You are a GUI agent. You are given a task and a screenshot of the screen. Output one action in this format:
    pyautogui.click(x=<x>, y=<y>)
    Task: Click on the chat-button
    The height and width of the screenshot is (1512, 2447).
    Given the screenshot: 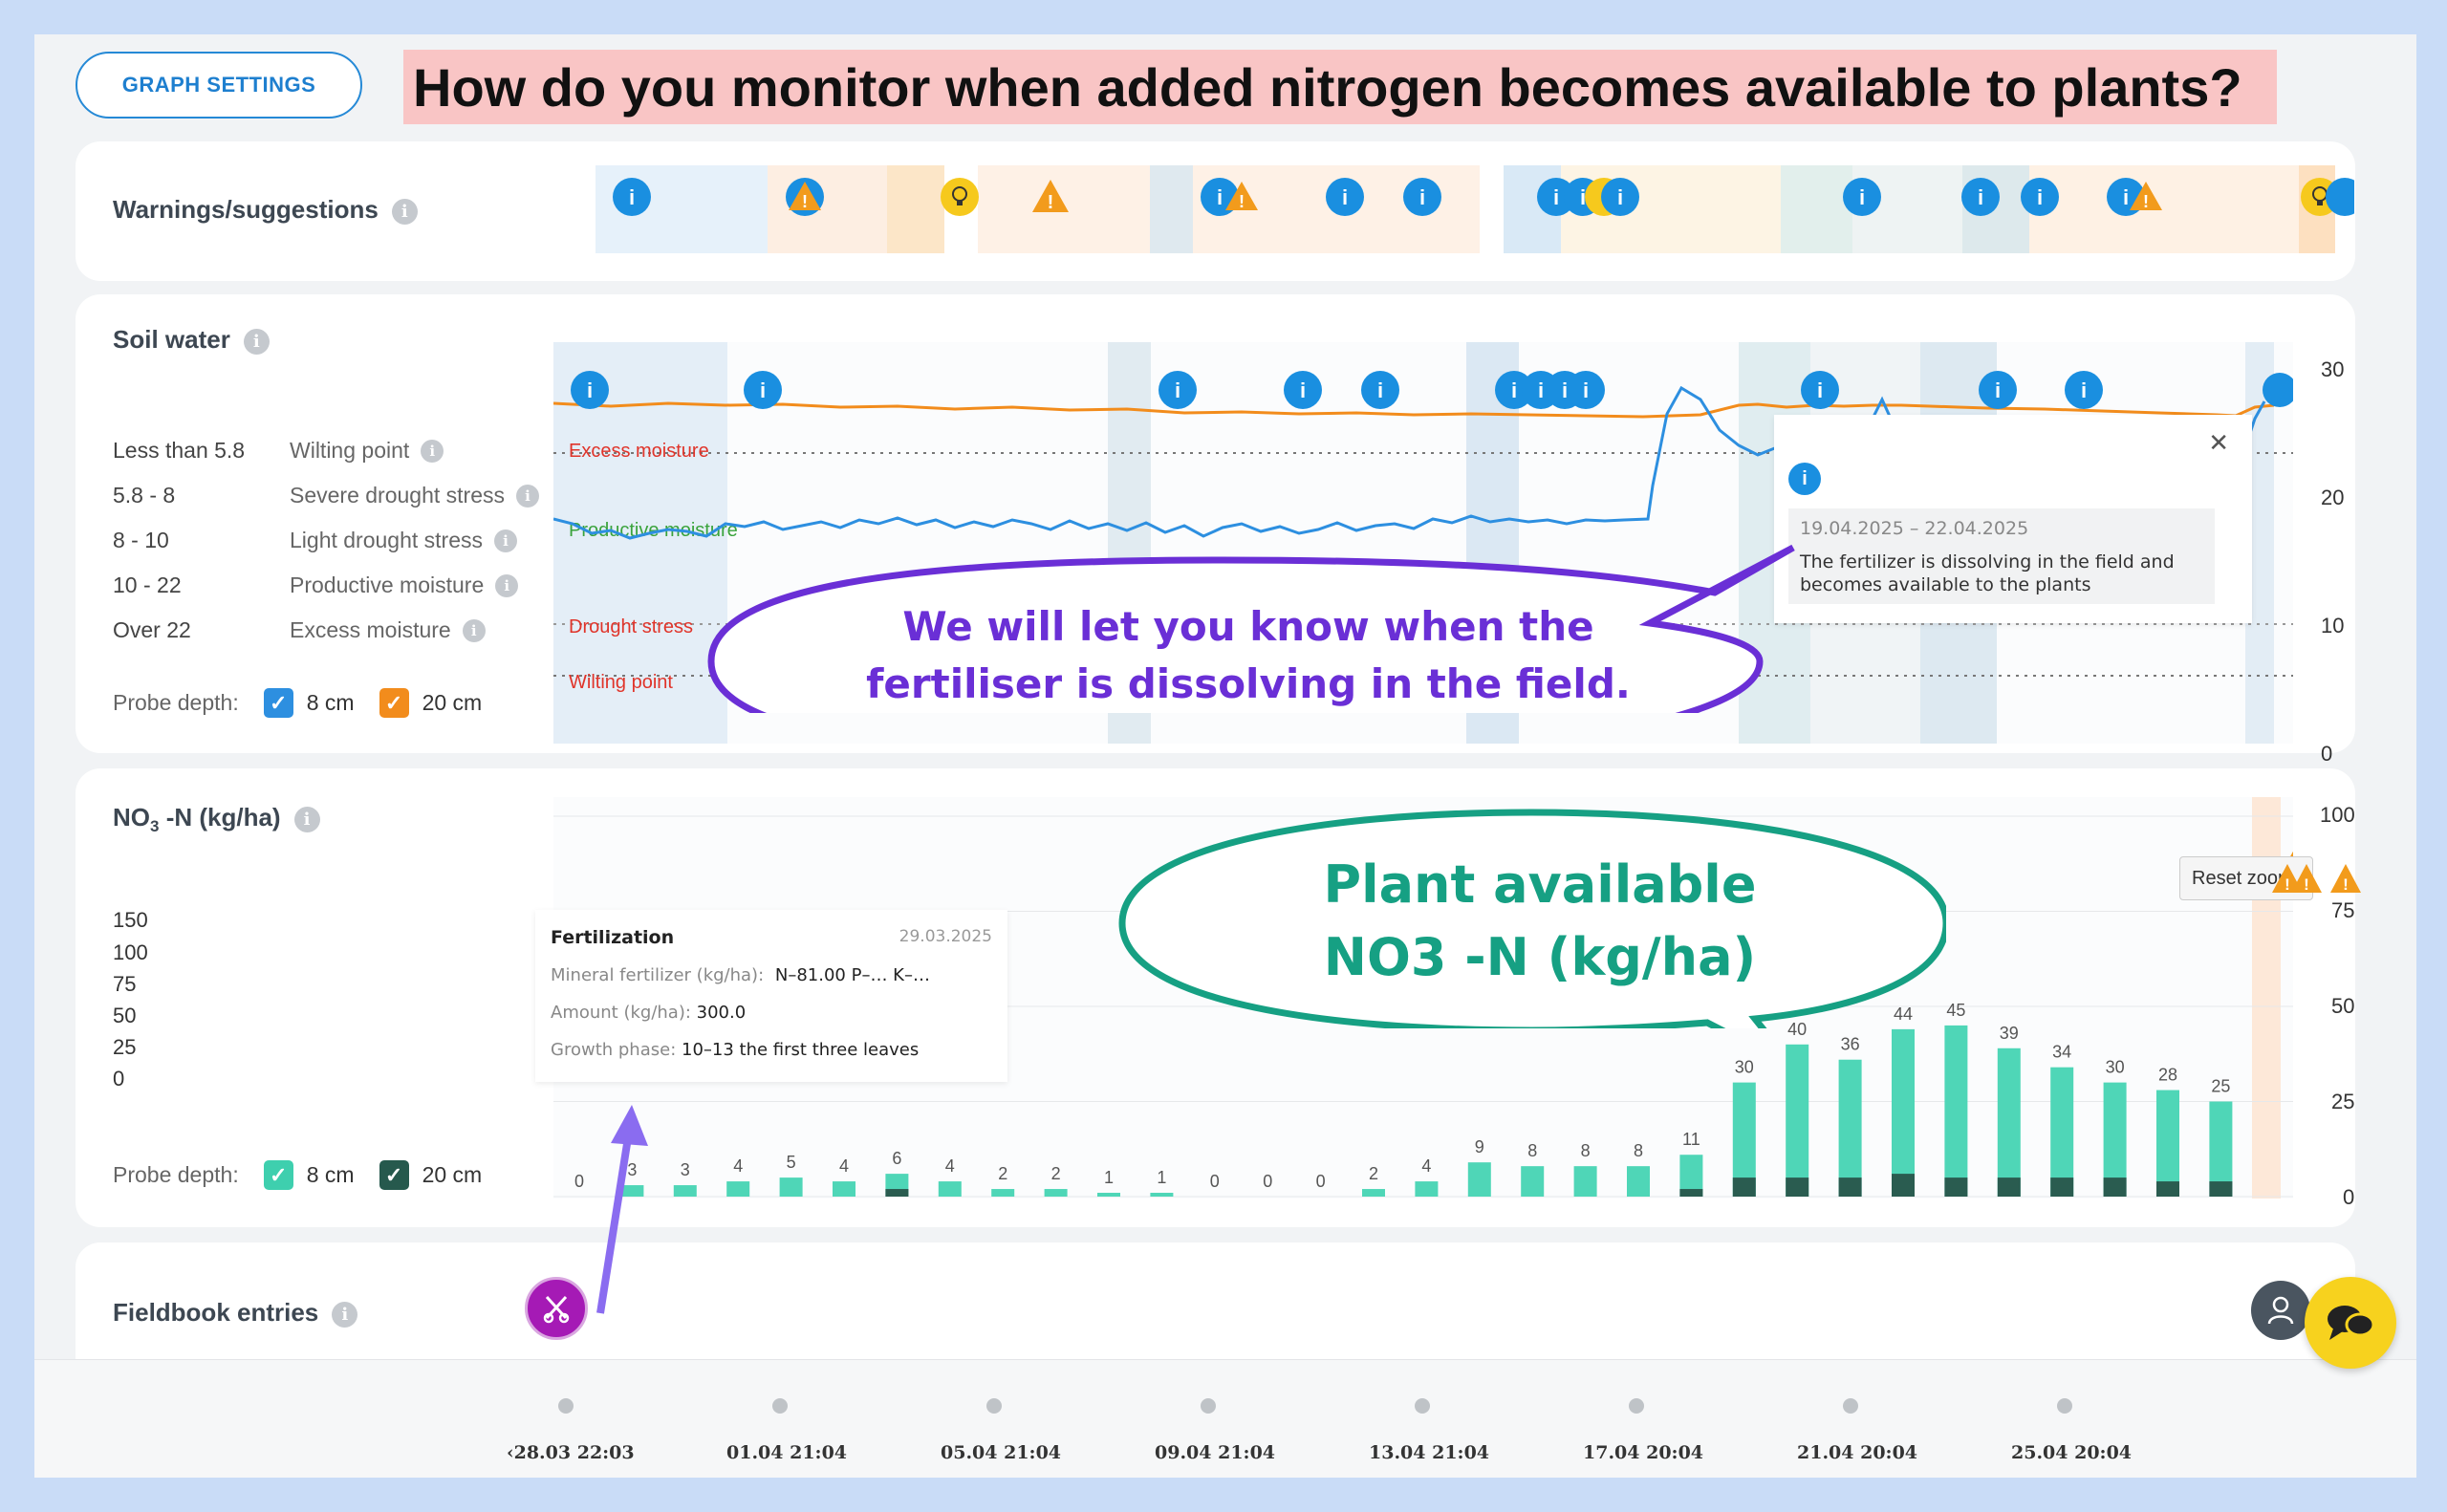 What is the action you would take?
    pyautogui.click(x=2350, y=1323)
    